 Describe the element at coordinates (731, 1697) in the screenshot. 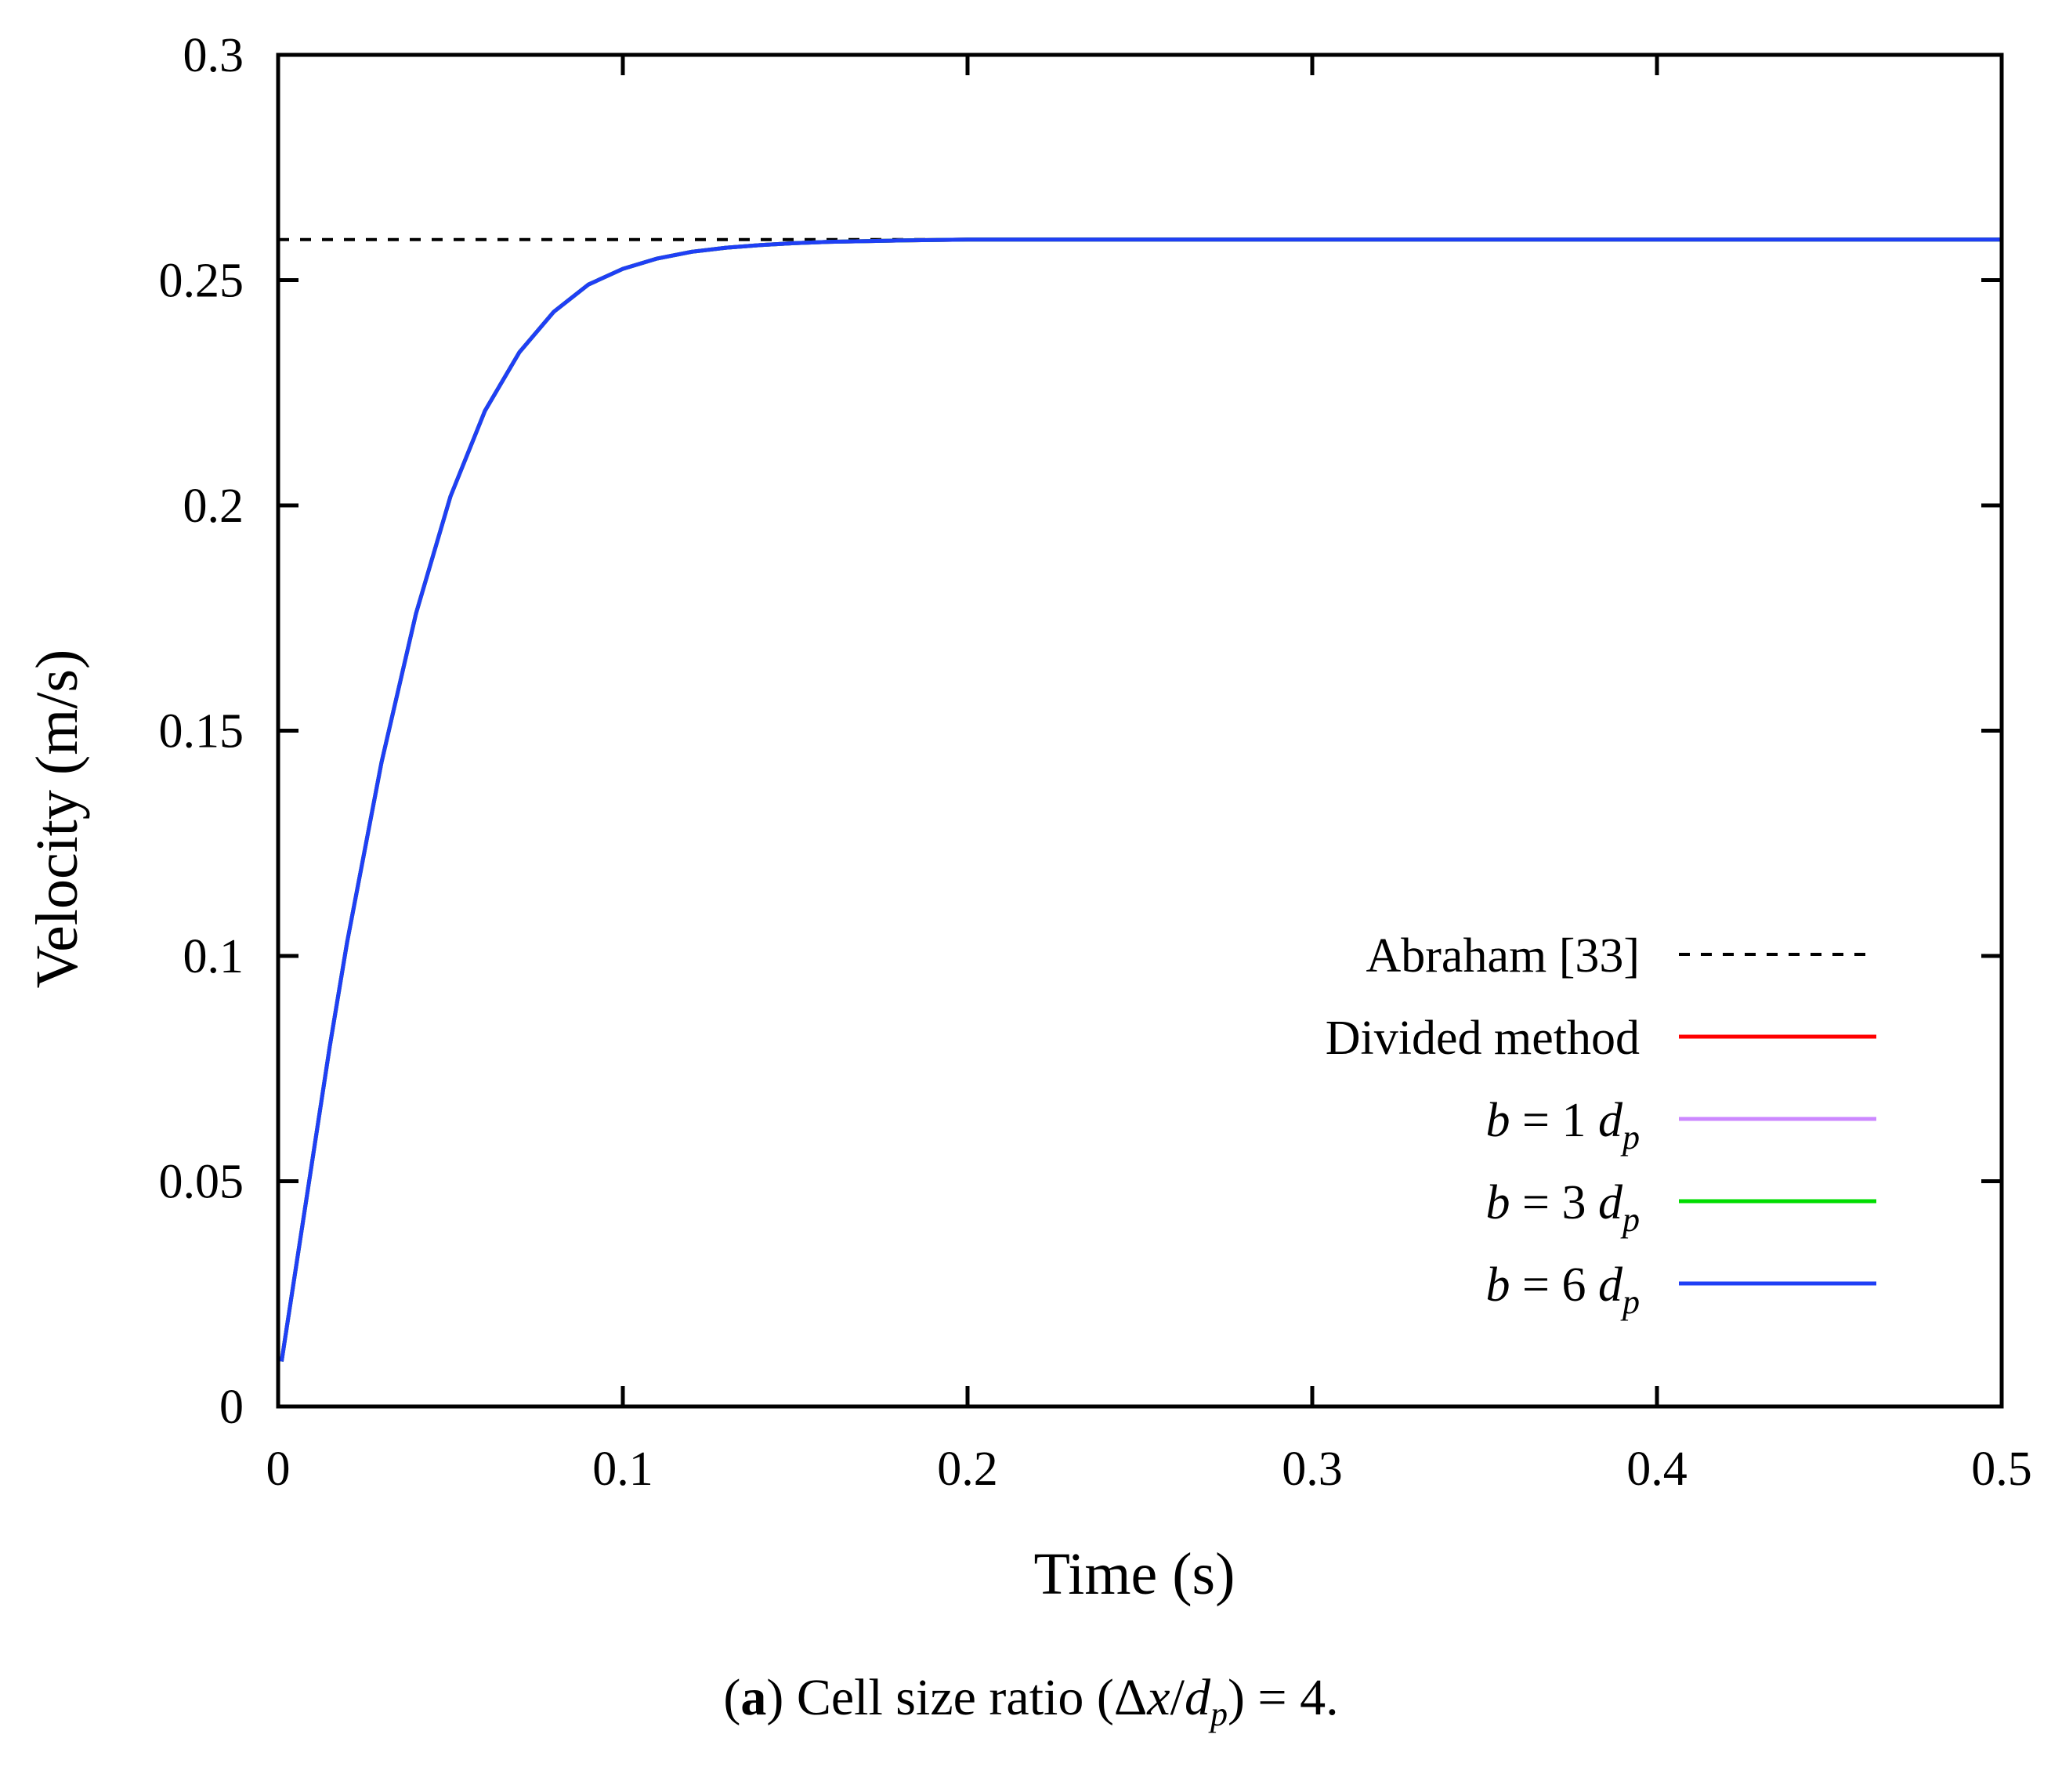

I see `caption-open-paren: (` at that location.